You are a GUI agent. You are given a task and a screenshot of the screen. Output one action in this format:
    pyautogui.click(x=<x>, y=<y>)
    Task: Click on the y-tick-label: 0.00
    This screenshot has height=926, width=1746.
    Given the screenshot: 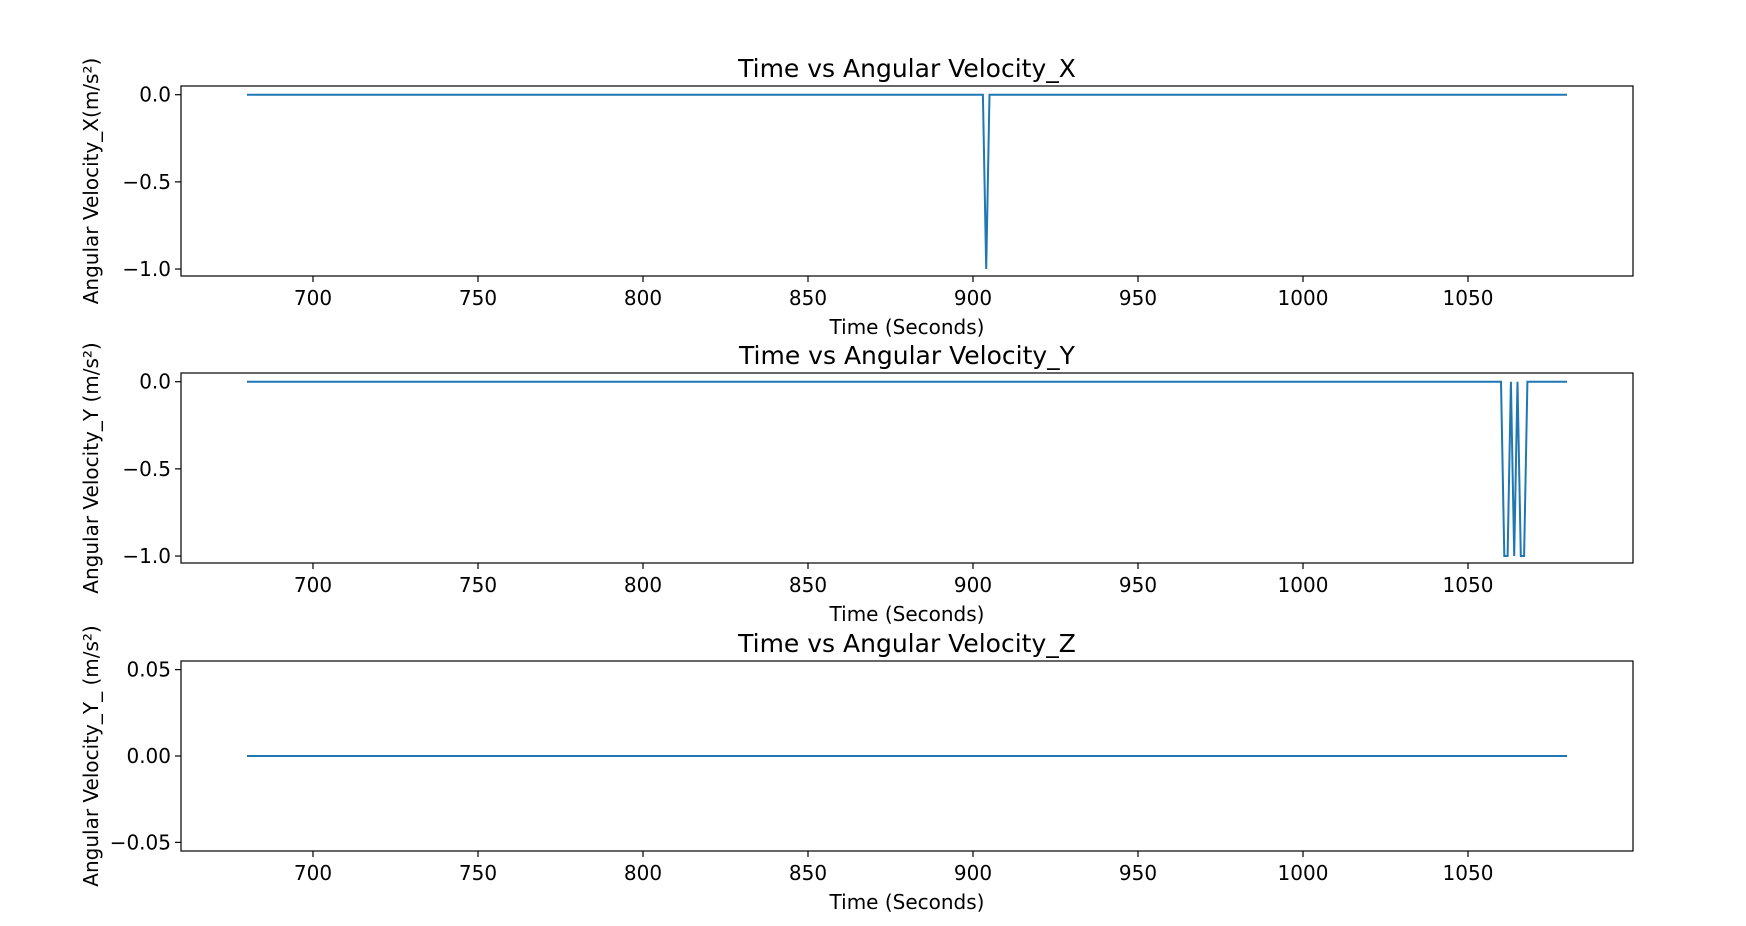 What is the action you would take?
    pyautogui.click(x=148, y=756)
    